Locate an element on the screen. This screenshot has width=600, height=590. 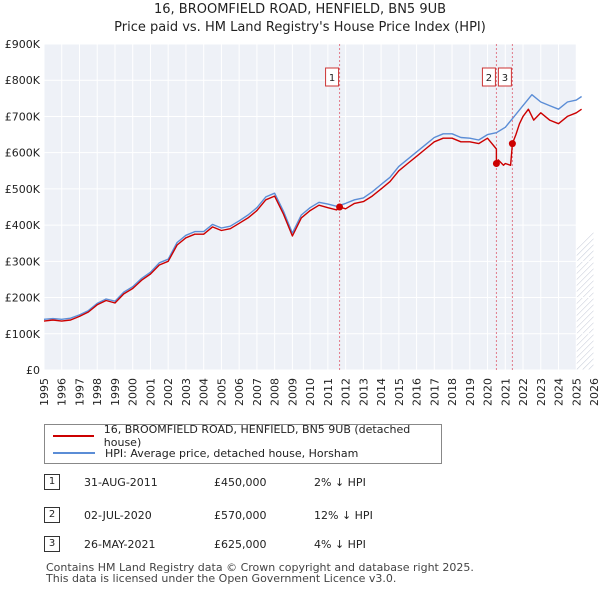
row-marker: 1 is located at coordinates (52, 482).